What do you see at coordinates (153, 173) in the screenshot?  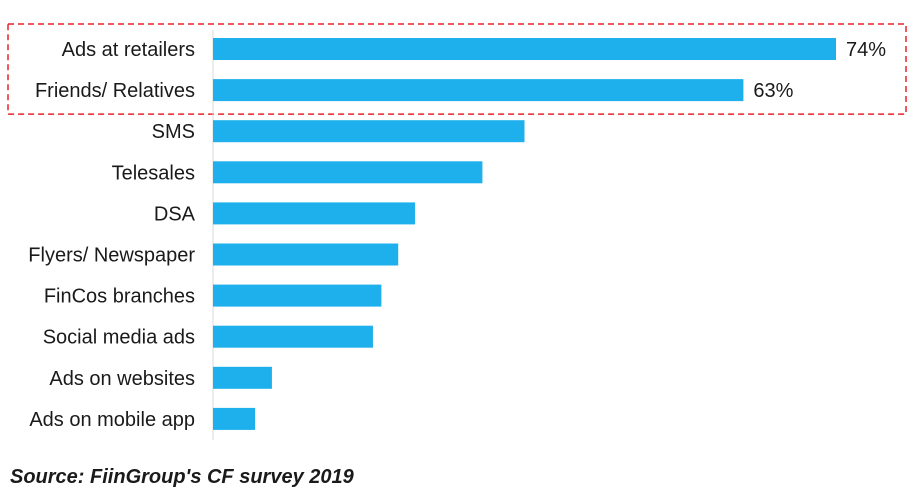 I see `category-label-telesales: Telesales` at bounding box center [153, 173].